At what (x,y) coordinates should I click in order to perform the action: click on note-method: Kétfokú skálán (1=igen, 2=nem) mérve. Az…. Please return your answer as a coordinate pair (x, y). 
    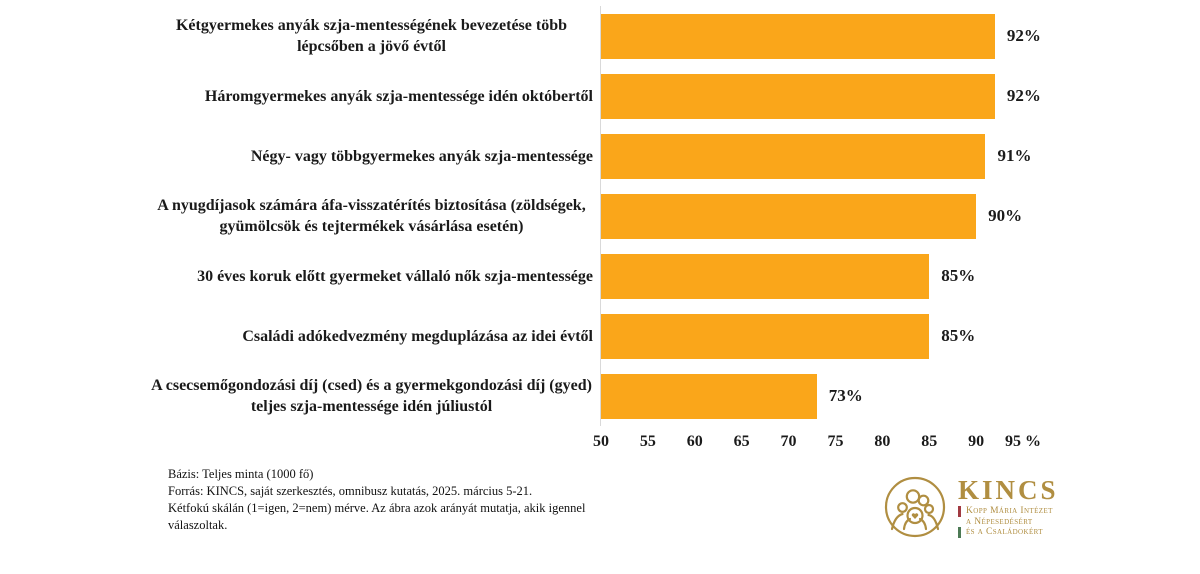
    Looking at the image, I should click on (377, 516).